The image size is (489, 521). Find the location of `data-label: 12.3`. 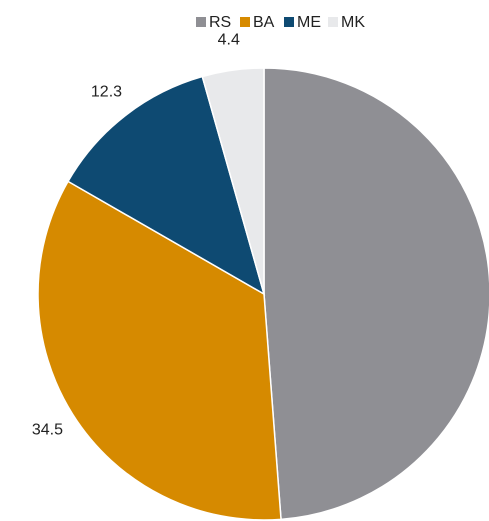

data-label: 12.3 is located at coordinates (106, 91).